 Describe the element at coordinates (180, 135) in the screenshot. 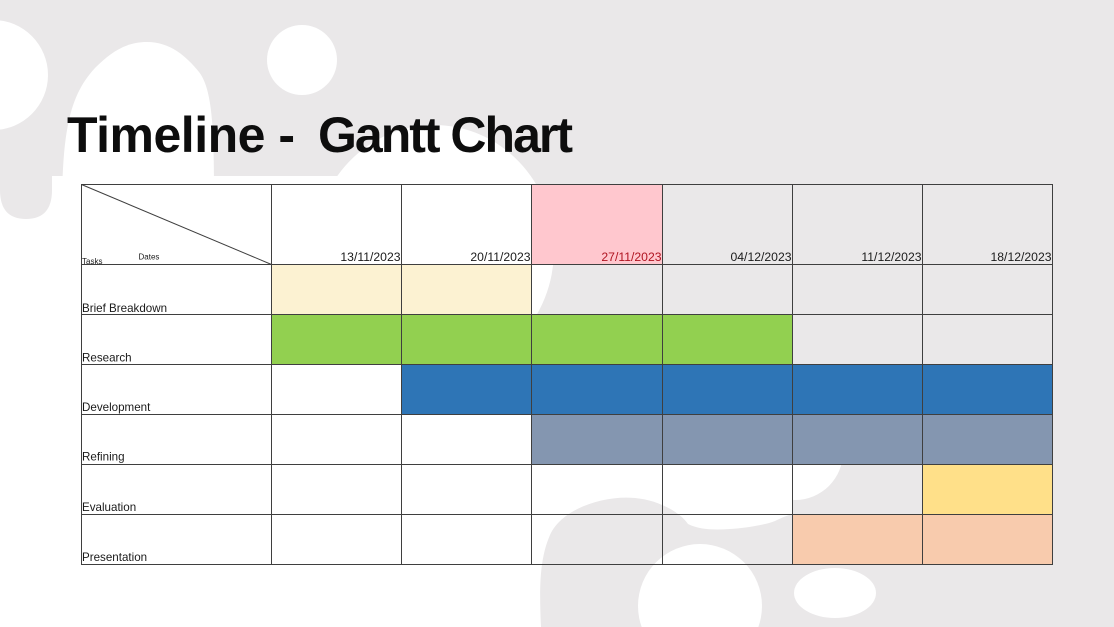

I see `svg-text: Timeline -` at that location.